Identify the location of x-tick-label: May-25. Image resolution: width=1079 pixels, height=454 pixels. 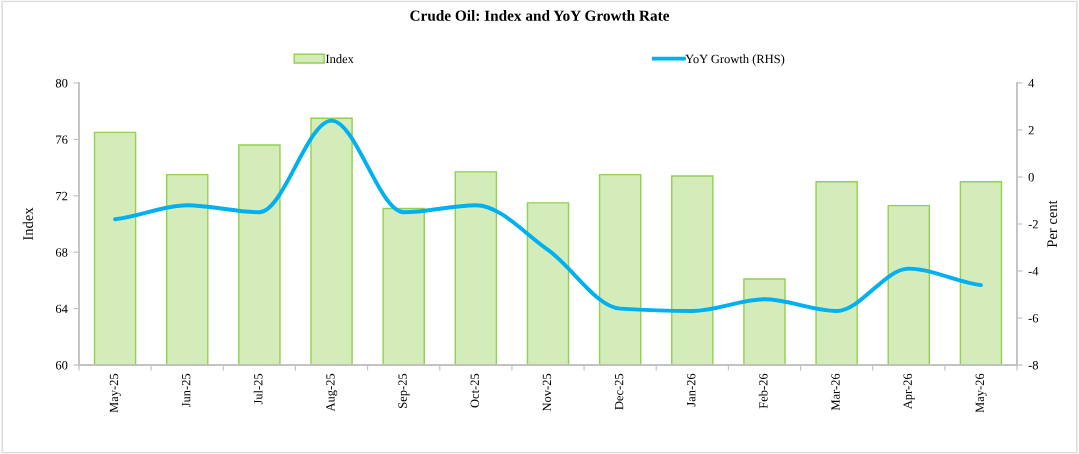
(115, 393).